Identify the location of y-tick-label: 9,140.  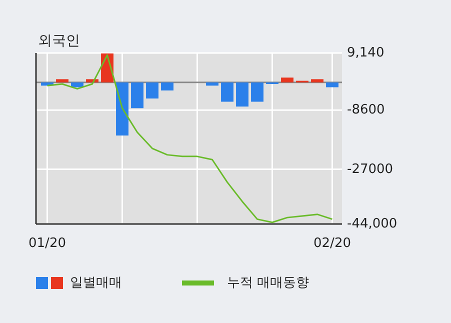
(365, 53).